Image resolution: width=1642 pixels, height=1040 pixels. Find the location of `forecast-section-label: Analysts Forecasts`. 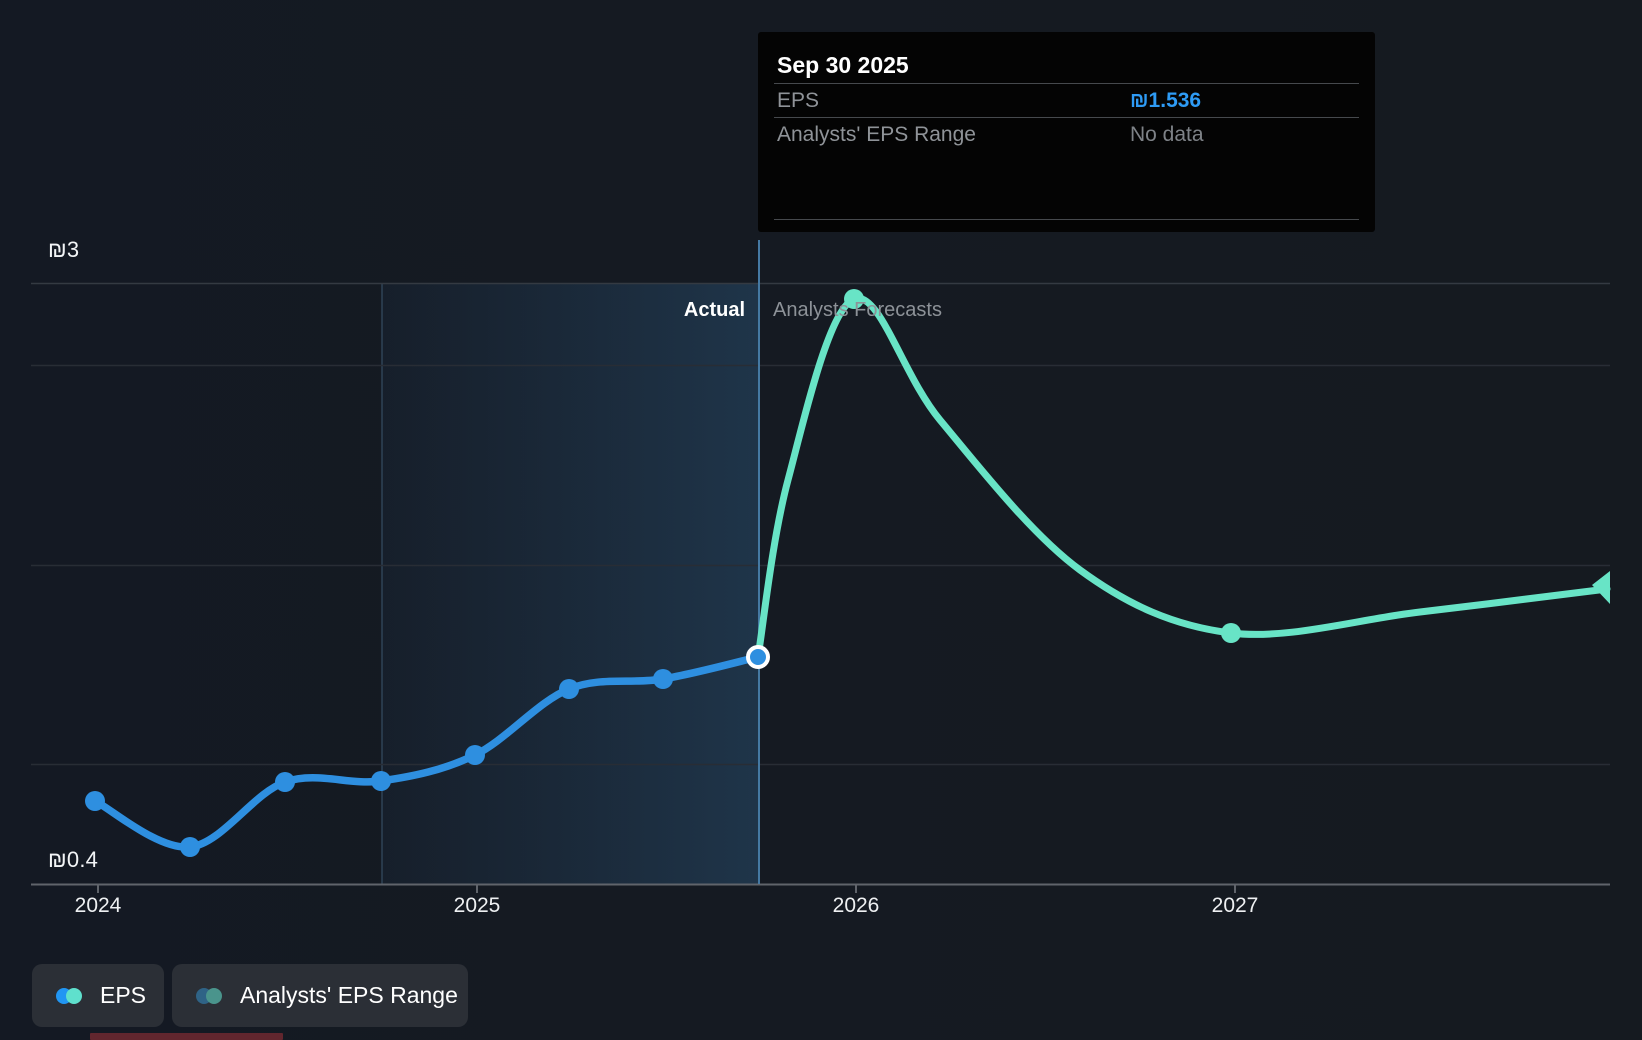

forecast-section-label: Analysts Forecasts is located at coordinates (857, 310).